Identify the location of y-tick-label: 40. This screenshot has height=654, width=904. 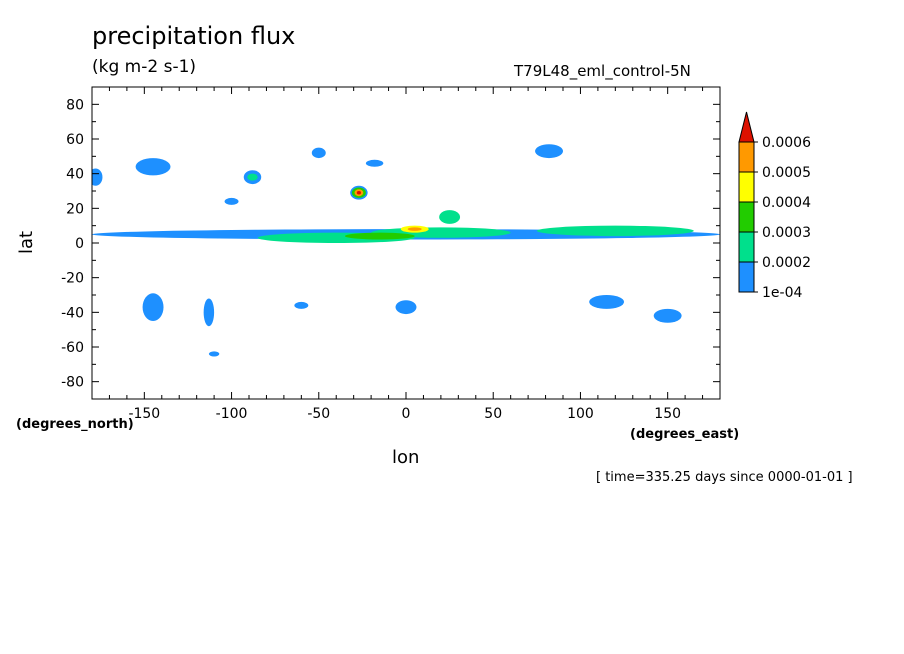
(75, 175).